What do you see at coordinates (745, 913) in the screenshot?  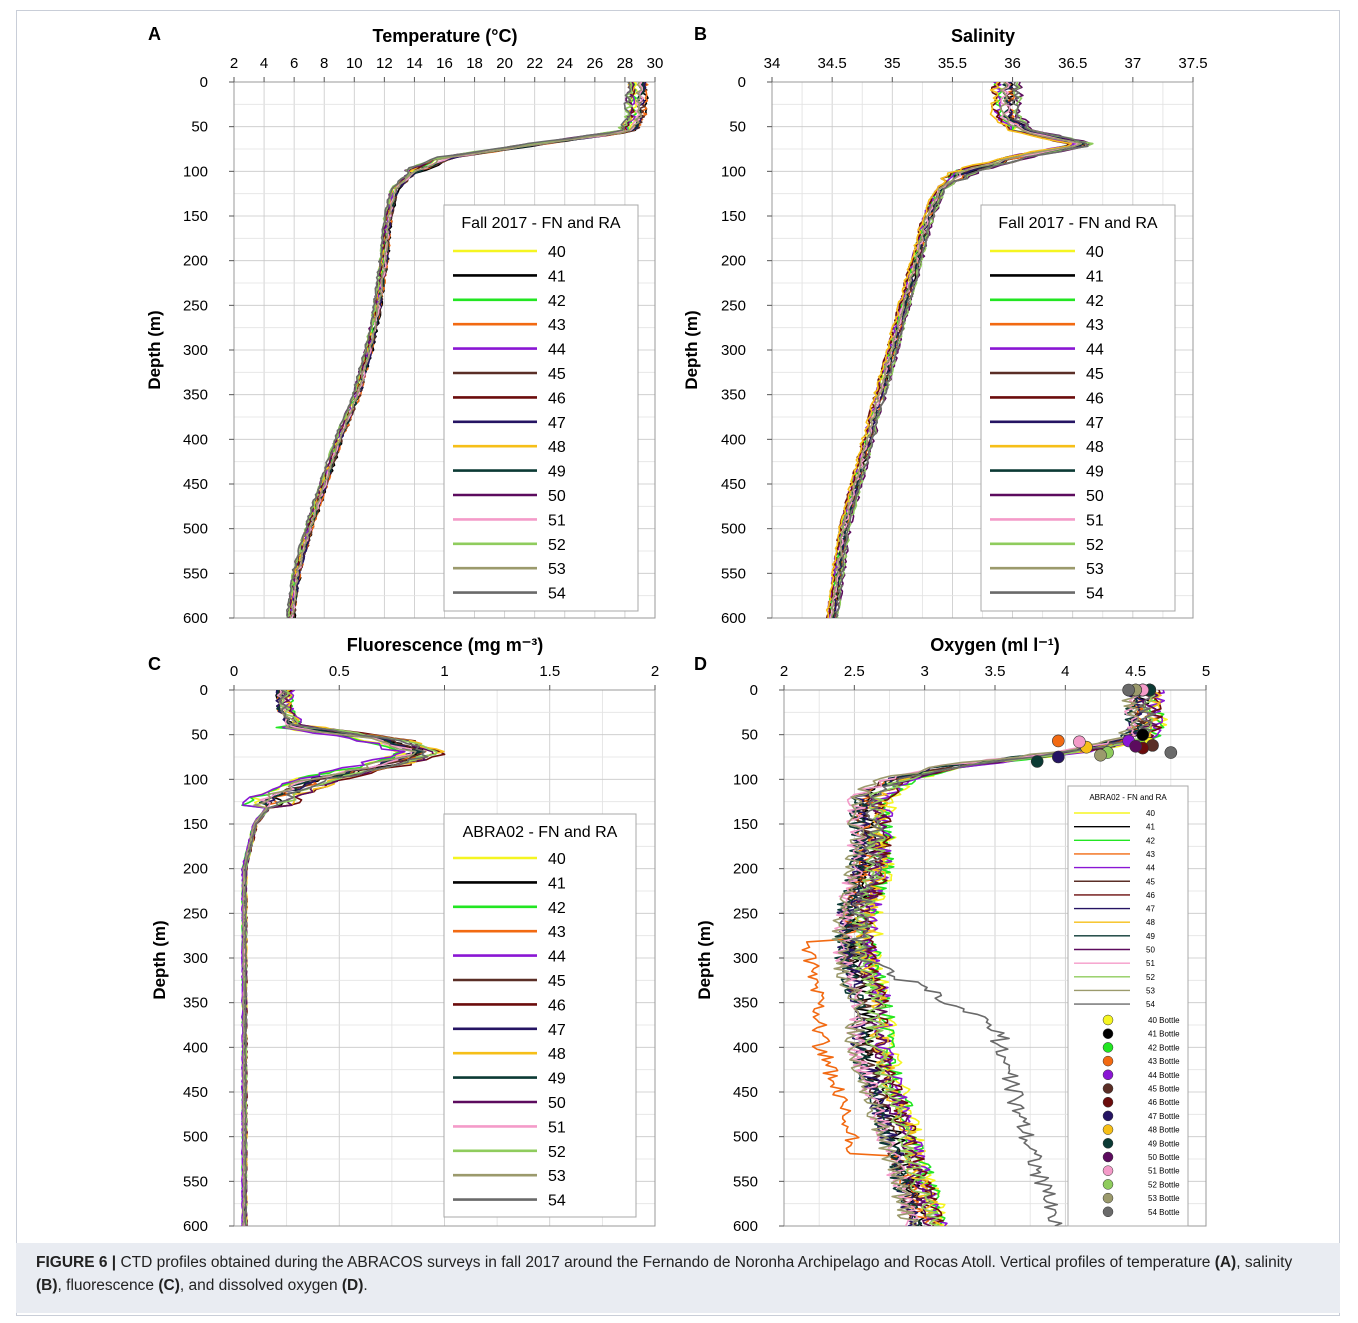 I see `y-tick-label: 250` at bounding box center [745, 913].